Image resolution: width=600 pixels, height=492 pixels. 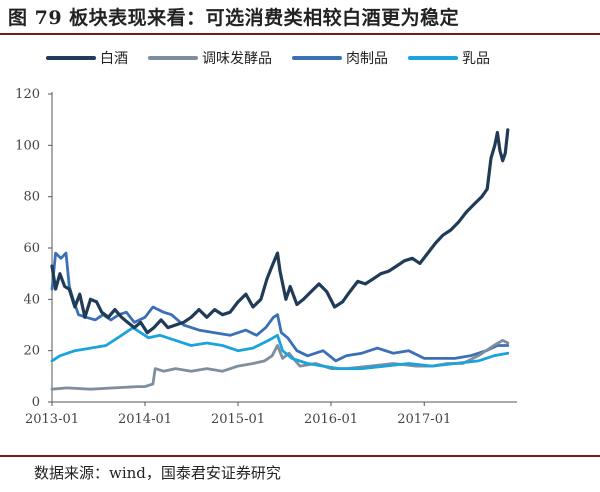 I want to click on data-source: 数据来源：wind，国泰君安证券研究, so click(x=157, y=473).